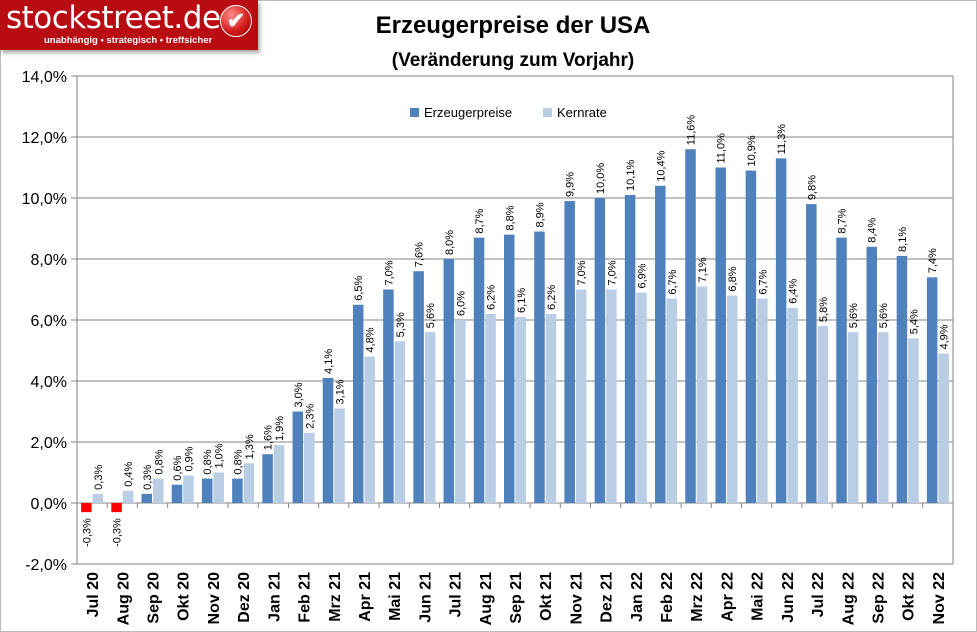  I want to click on data-label: 7,0%, so click(582, 272).